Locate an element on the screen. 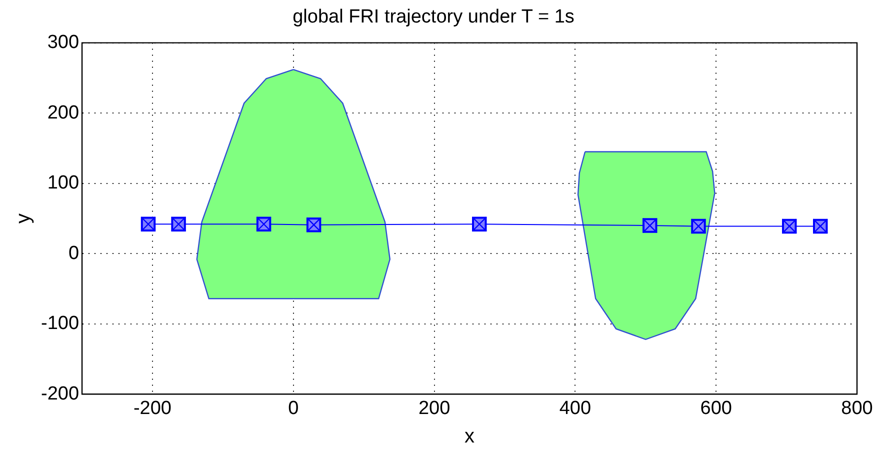 Image resolution: width=883 pixels, height=455 pixels. y-tick-label: 300 is located at coordinates (63, 43).